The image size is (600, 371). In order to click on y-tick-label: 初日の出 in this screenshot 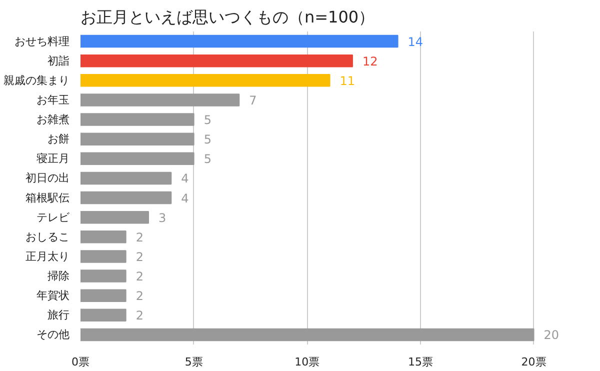, I will do `click(48, 178)`.